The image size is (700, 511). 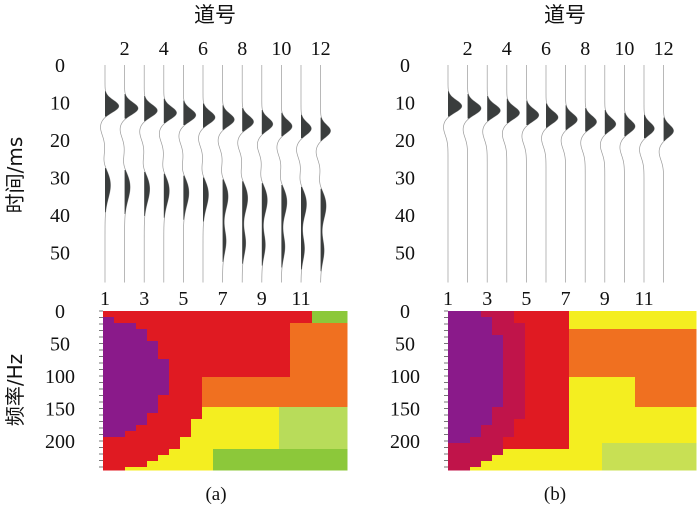 What do you see at coordinates (405, 216) in the screenshot?
I see `time-tick-label: 40` at bounding box center [405, 216].